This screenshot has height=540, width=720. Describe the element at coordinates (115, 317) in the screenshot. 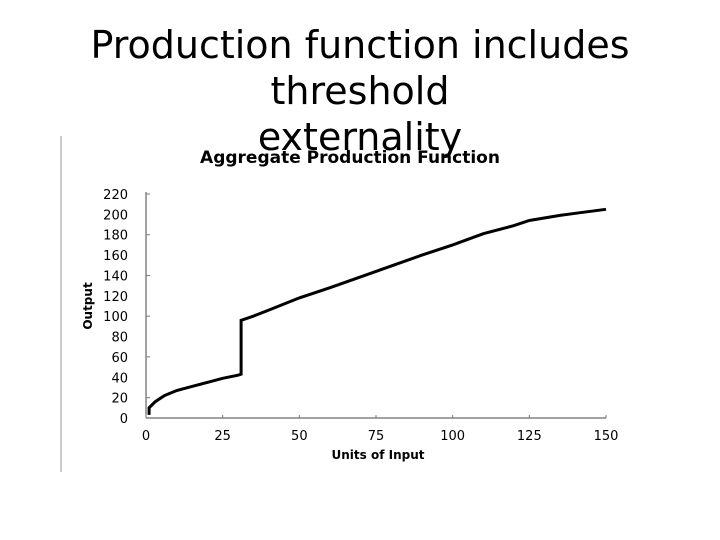

I see `y-tick-label: 100` at that location.